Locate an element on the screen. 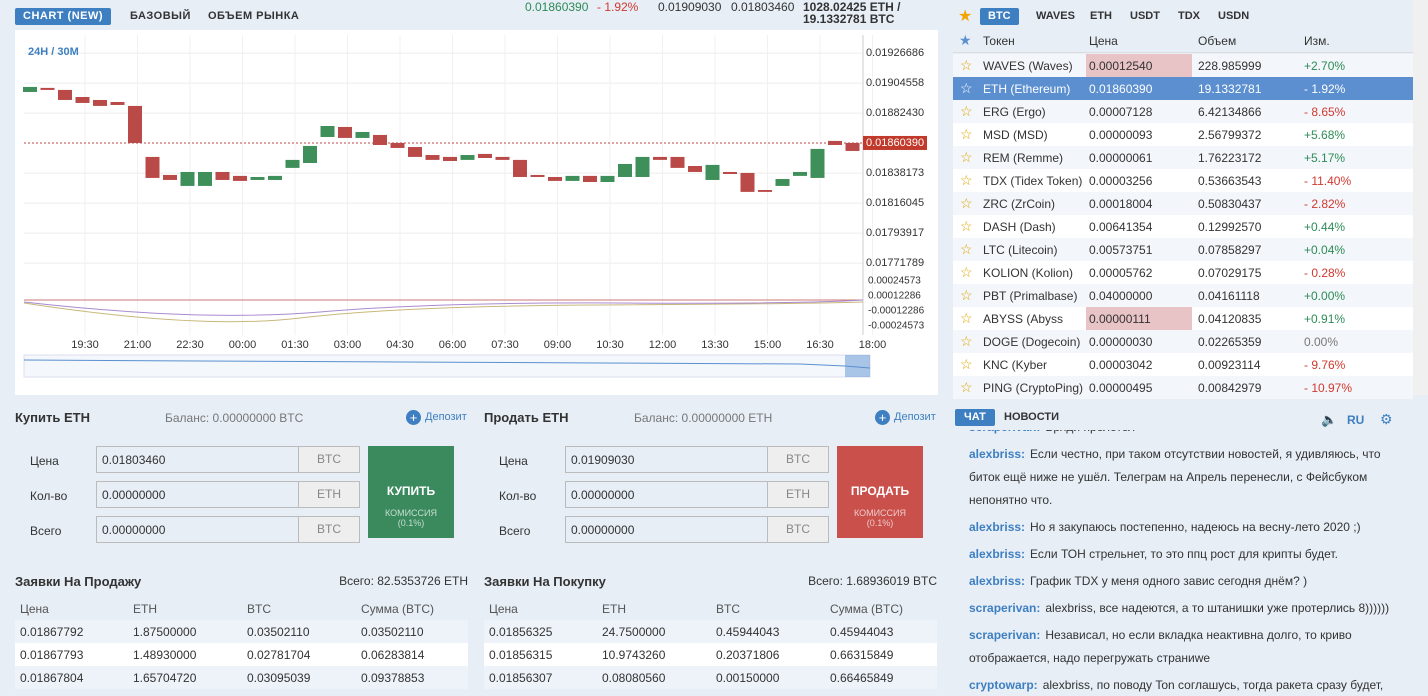 This screenshot has width=1428, height=696. submit-button: ПРОДАТЬ КОМИССИЯ (0.1%) is located at coordinates (880, 492).